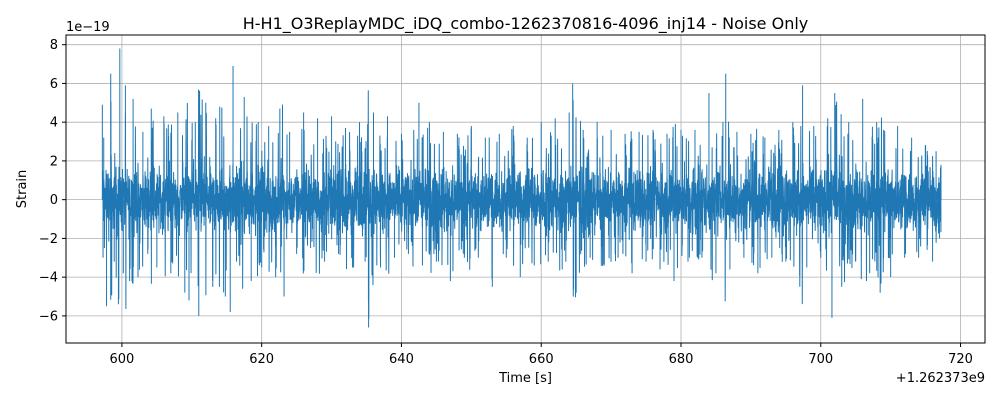 The height and width of the screenshot is (400, 1000). I want to click on x-offset-label: +1.262373e9, so click(940, 378).